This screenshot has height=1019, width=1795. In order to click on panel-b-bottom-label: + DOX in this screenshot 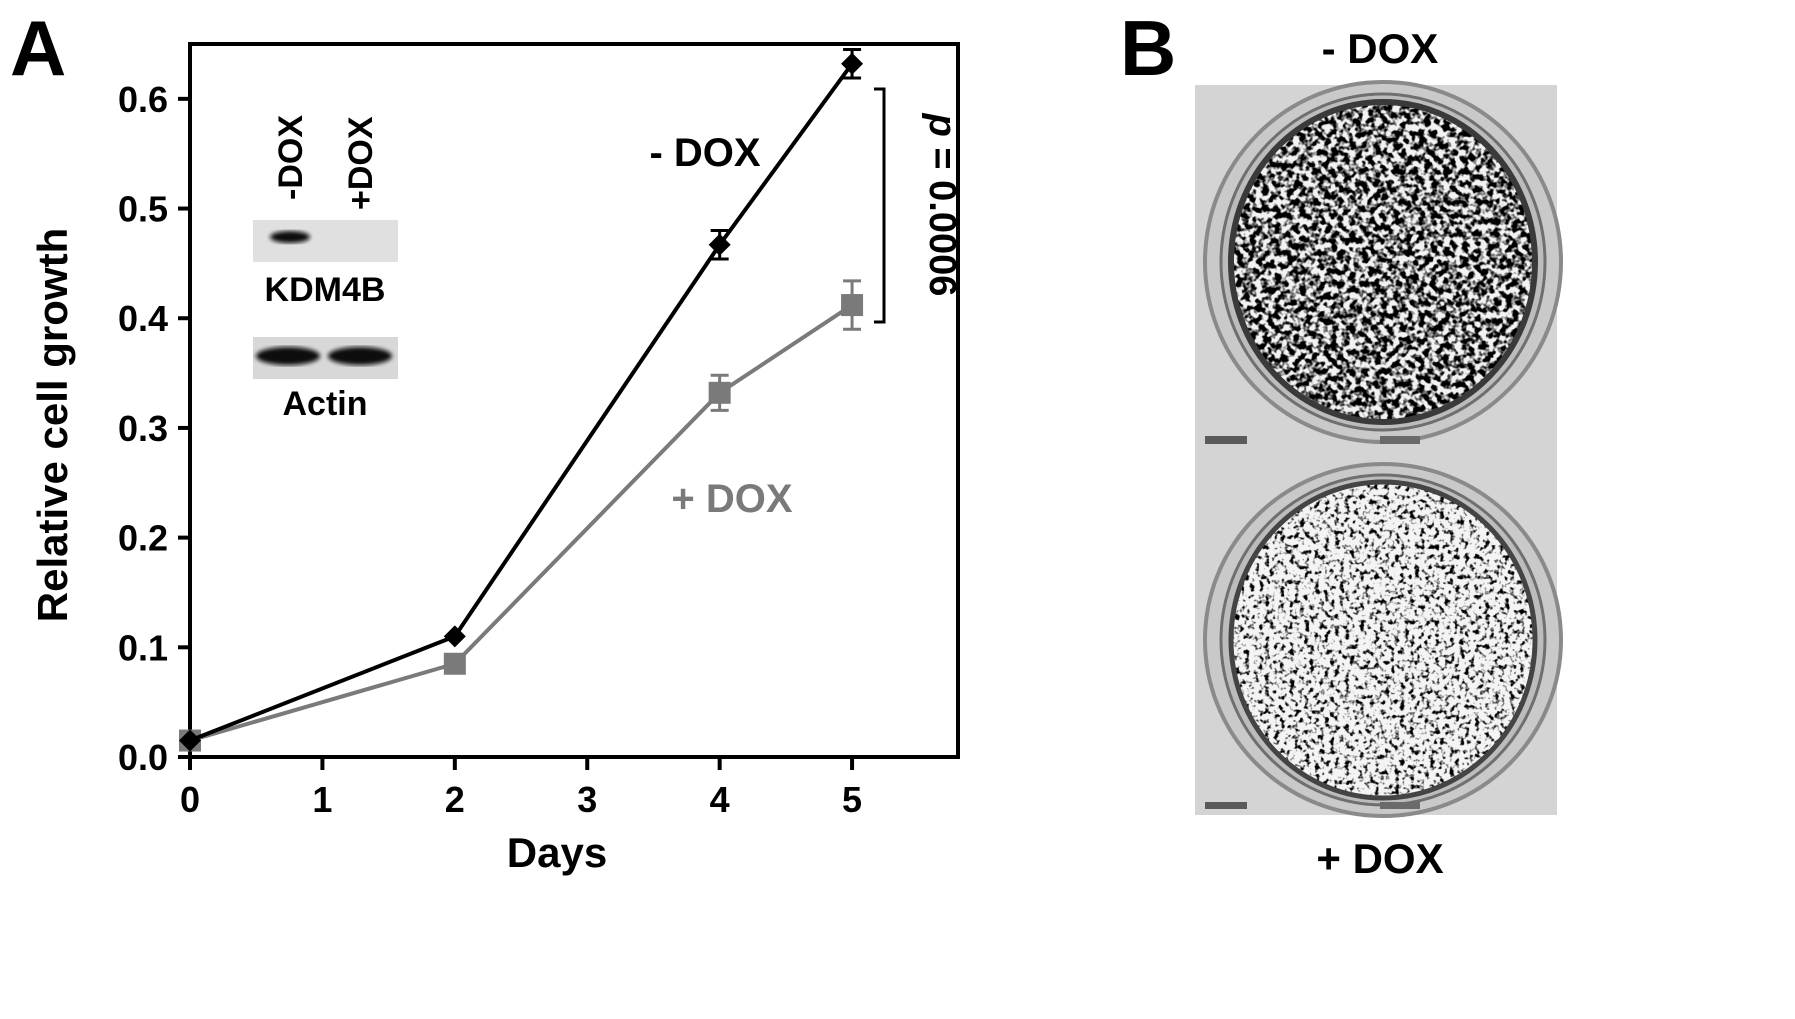, I will do `click(1379, 858)`.